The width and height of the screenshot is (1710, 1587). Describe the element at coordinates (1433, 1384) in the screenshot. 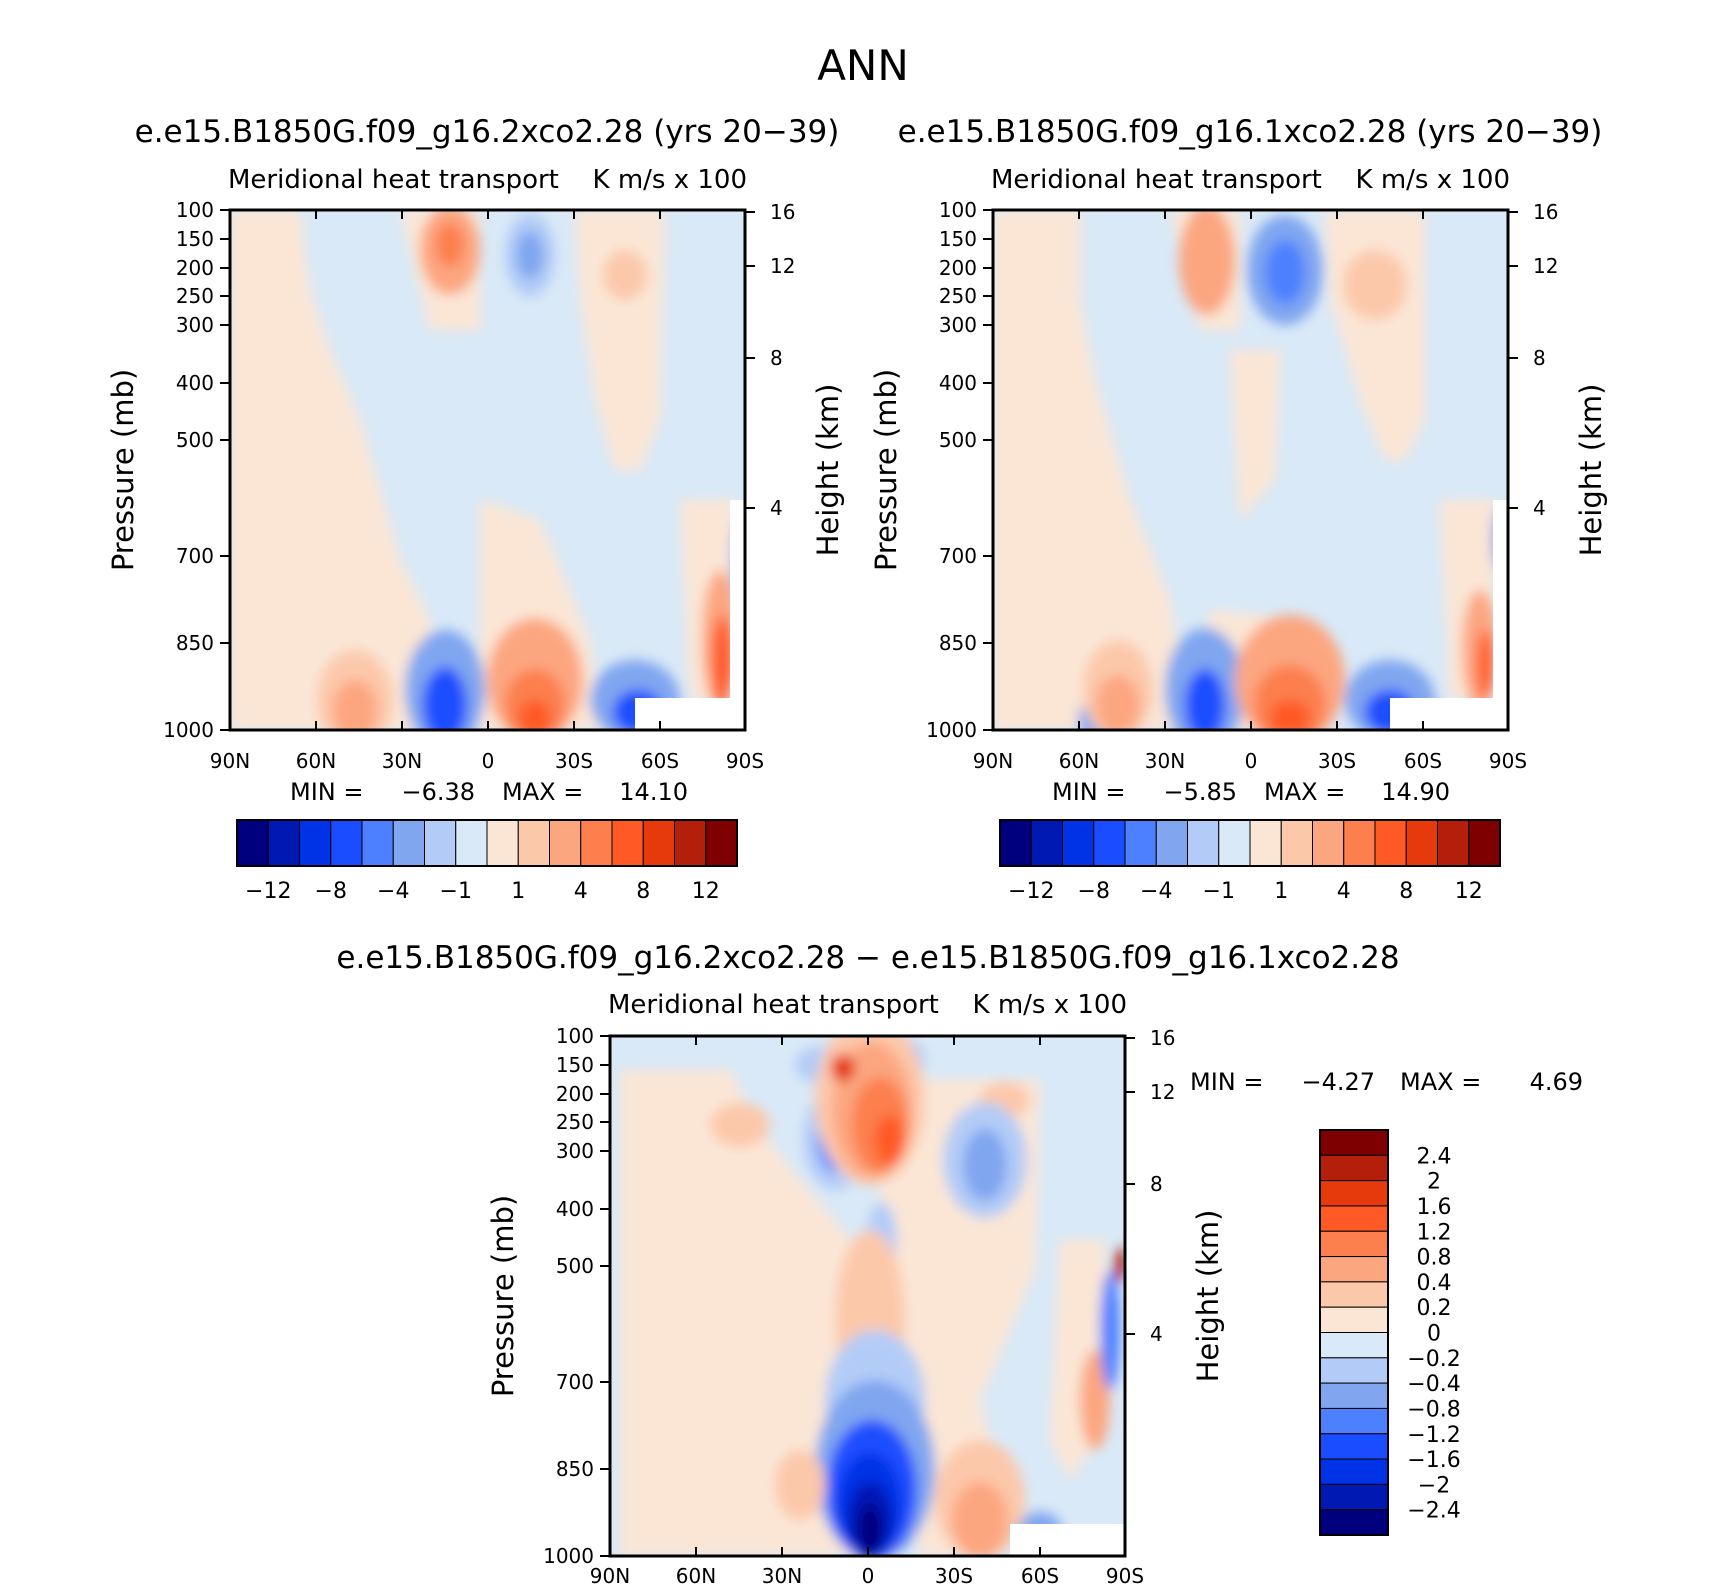

I see `panel-3-colorbar-label: −0.4` at that location.